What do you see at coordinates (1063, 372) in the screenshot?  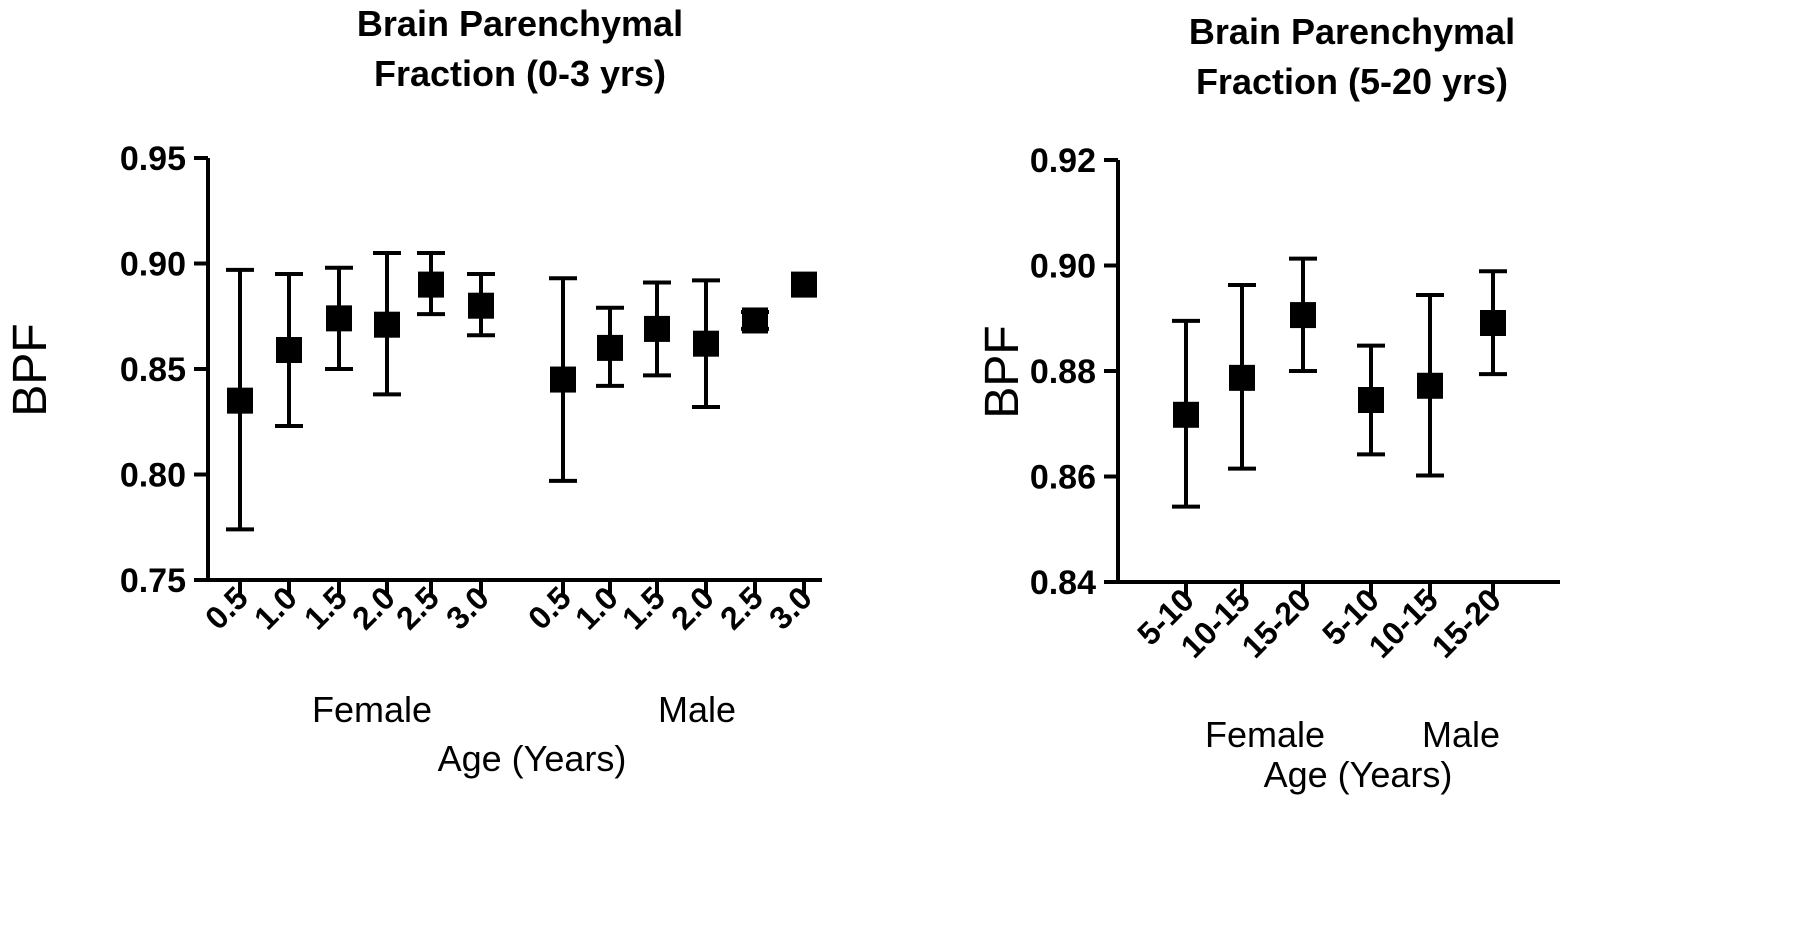 I see `y-tick-label: 0.88` at bounding box center [1063, 372].